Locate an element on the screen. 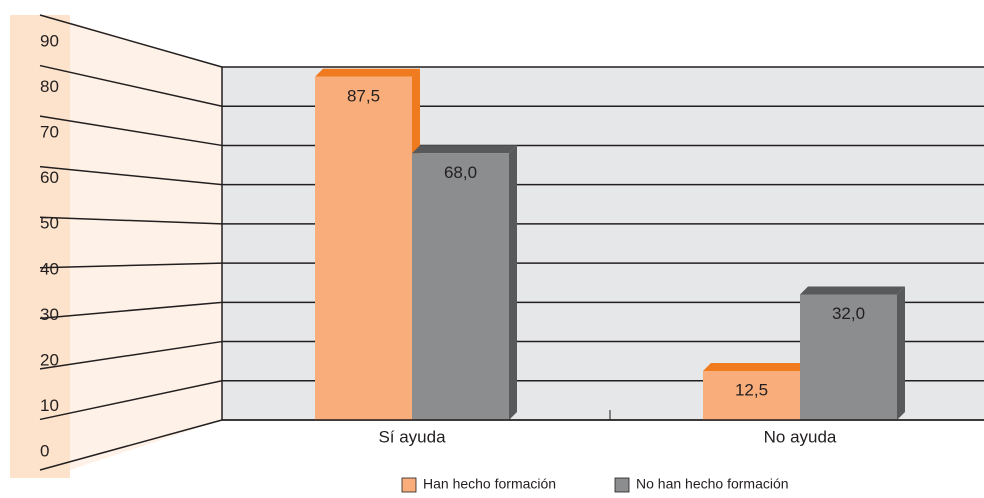  value-label: 68,0 is located at coordinates (460, 172).